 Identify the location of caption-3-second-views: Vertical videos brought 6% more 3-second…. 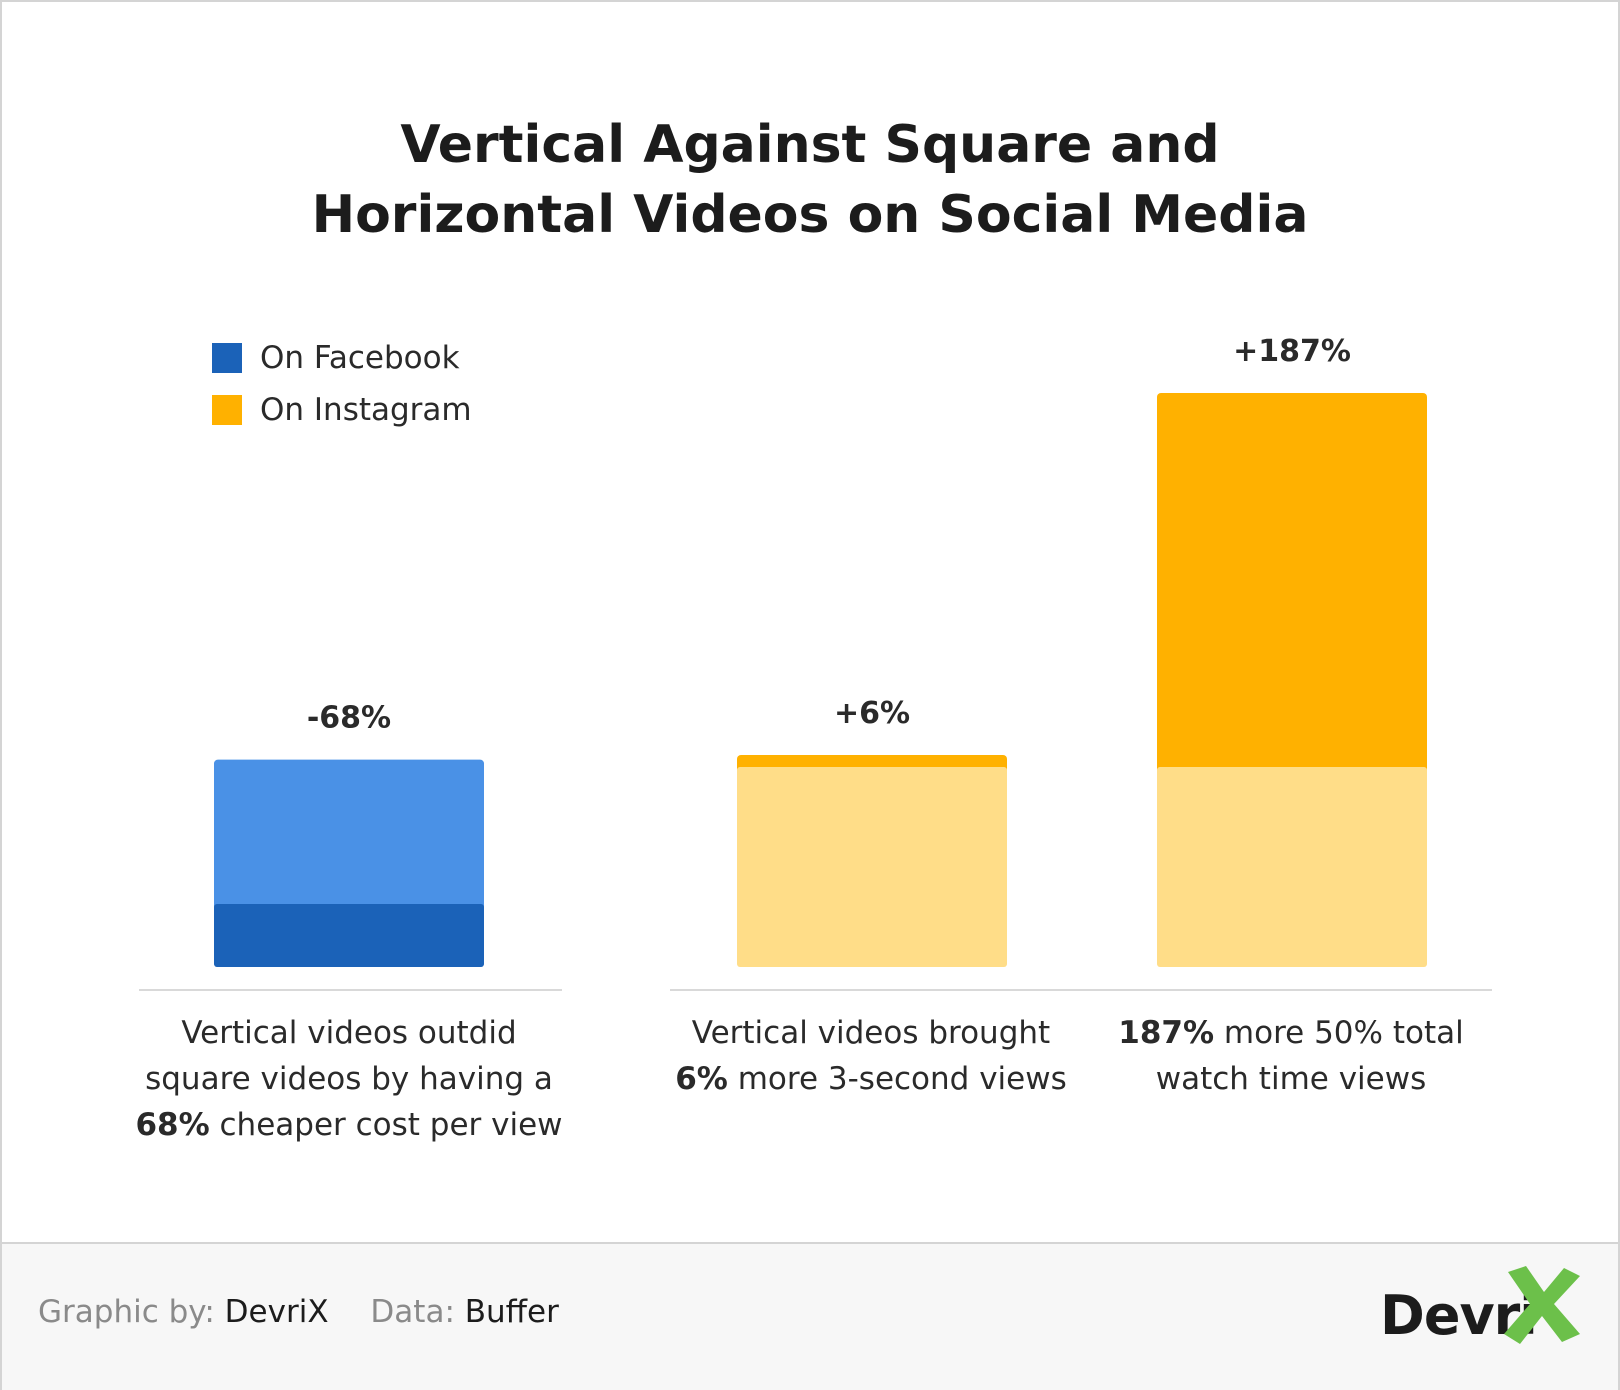
(871, 1056).